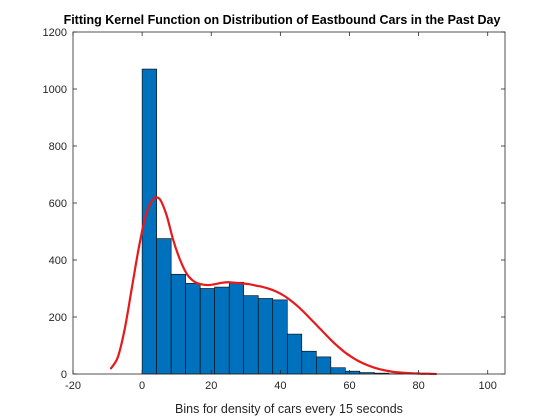 The height and width of the screenshot is (420, 560). What do you see at coordinates (58, 318) in the screenshot?
I see `y-tick-label: 200` at bounding box center [58, 318].